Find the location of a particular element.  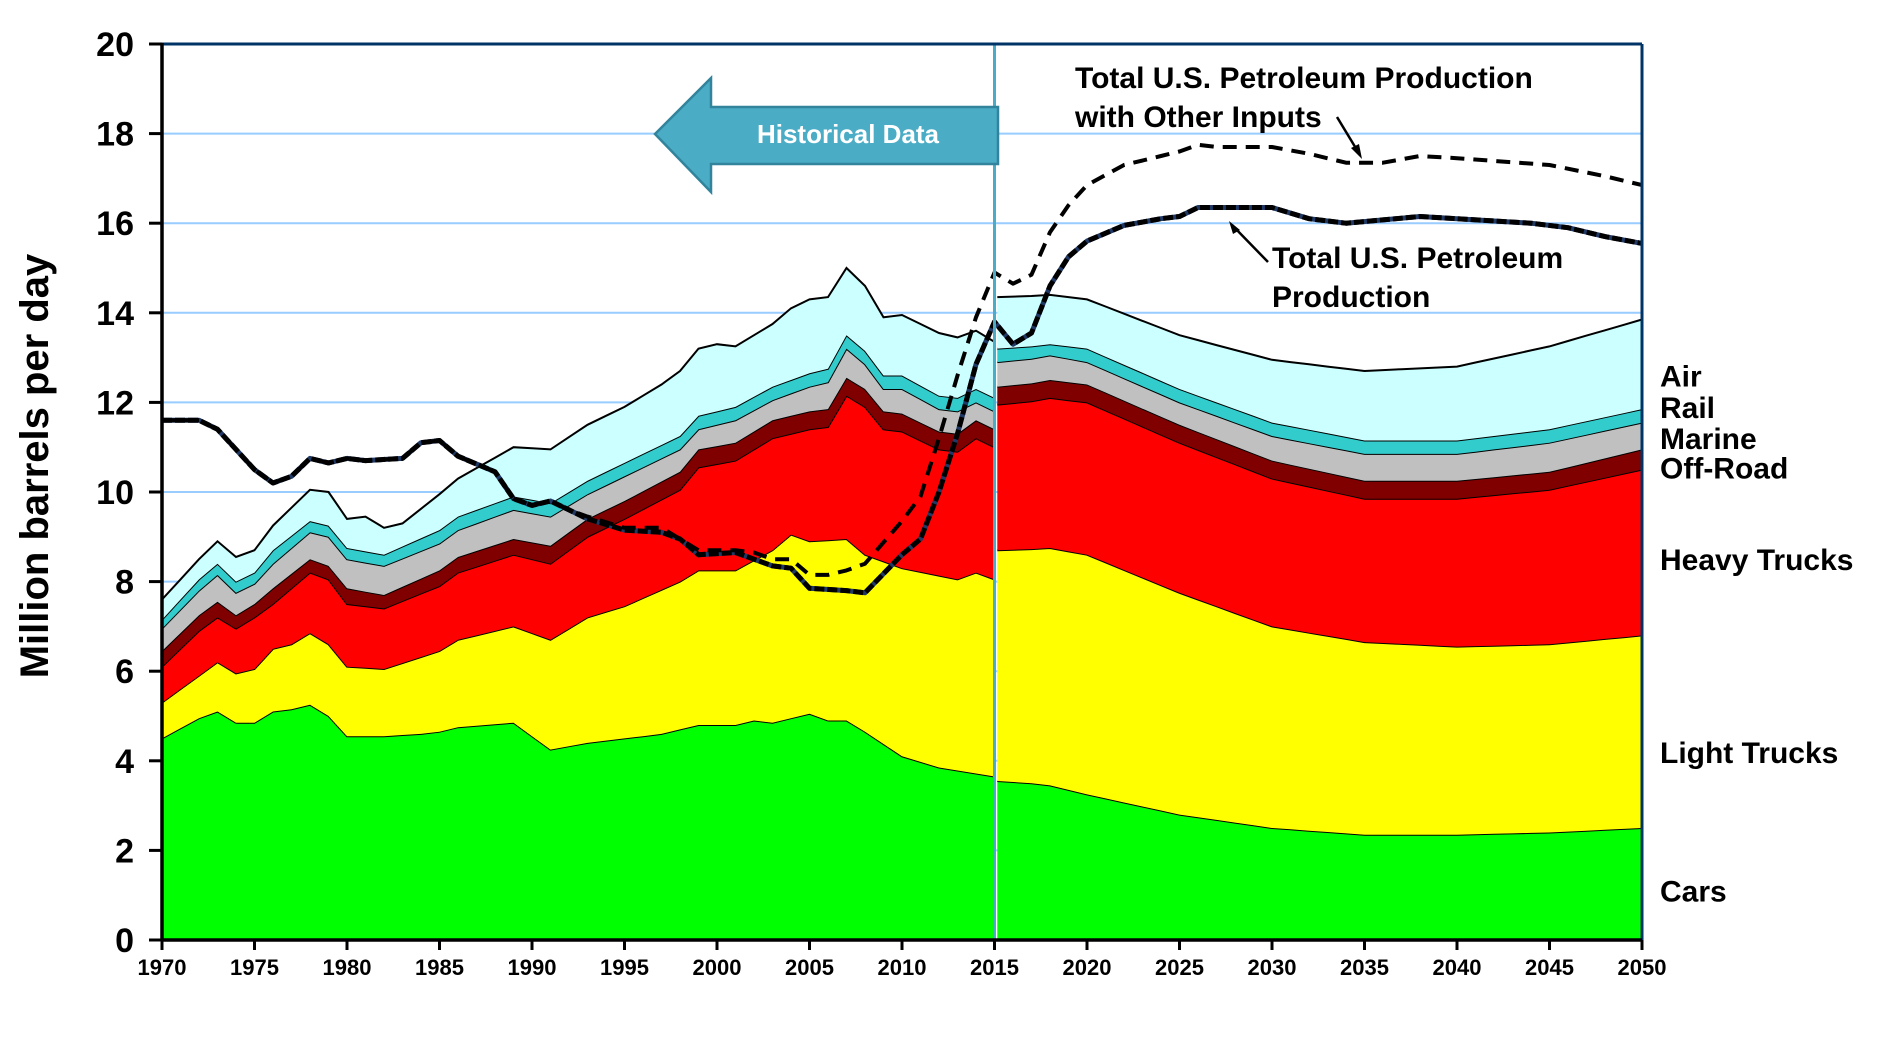

x-tick-label: 2000 is located at coordinates (717, 967).